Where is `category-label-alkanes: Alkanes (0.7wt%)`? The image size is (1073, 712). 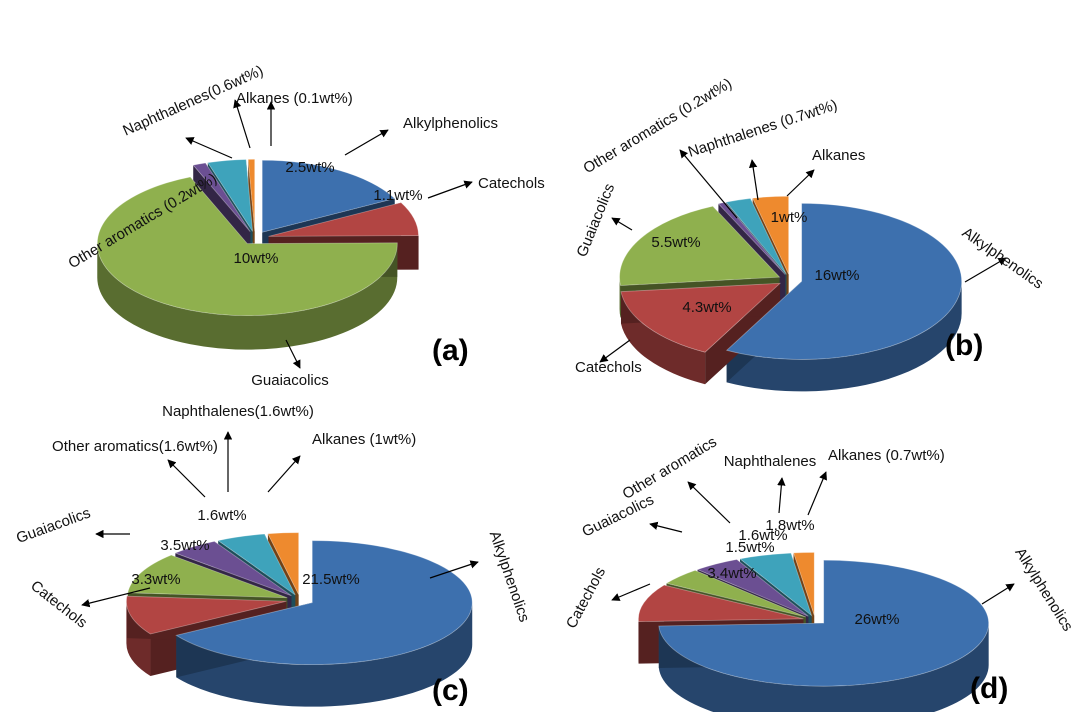 category-label-alkanes: Alkanes (0.7wt%) is located at coordinates (886, 455).